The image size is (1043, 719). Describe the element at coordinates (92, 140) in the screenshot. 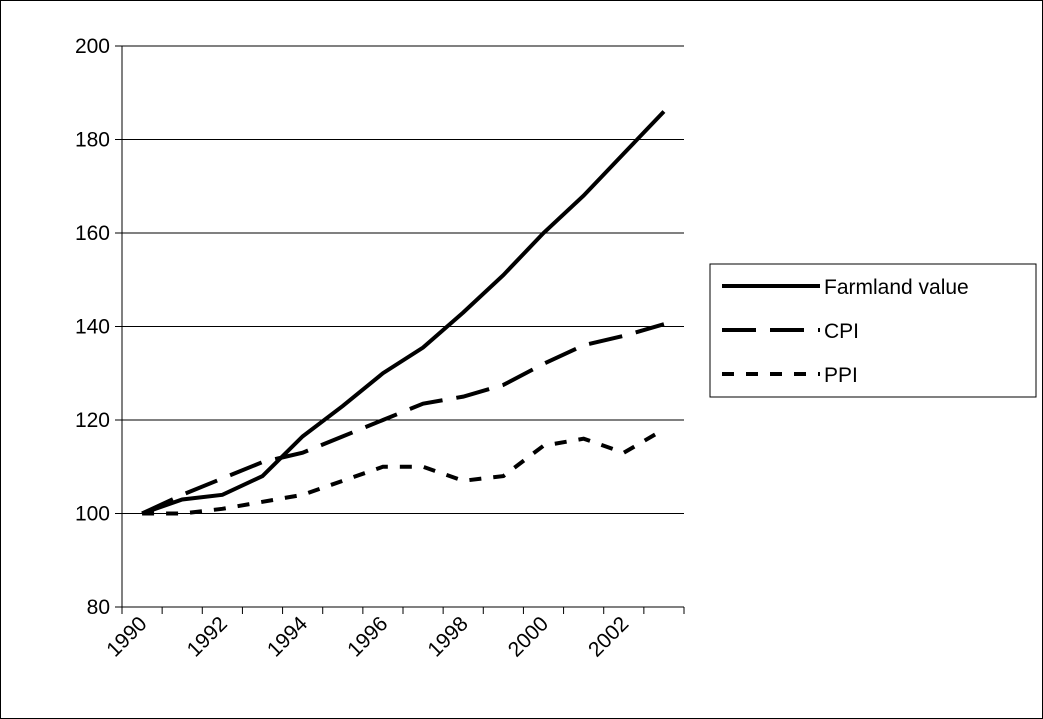

I see `y-tick-label: 180` at that location.